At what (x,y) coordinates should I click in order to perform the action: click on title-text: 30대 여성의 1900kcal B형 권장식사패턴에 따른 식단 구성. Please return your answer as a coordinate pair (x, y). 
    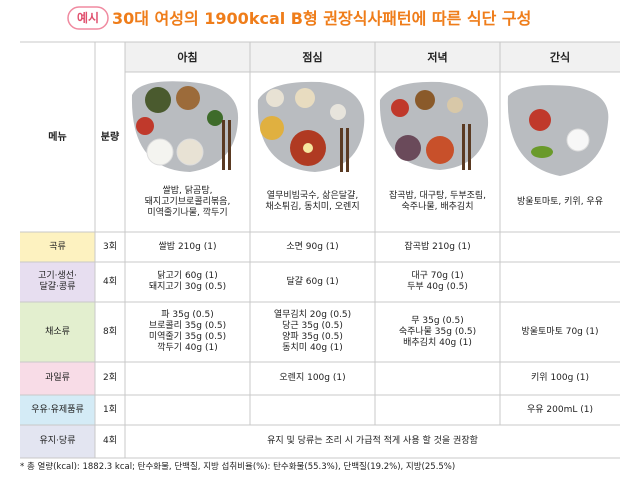
    Looking at the image, I should click on (322, 18).